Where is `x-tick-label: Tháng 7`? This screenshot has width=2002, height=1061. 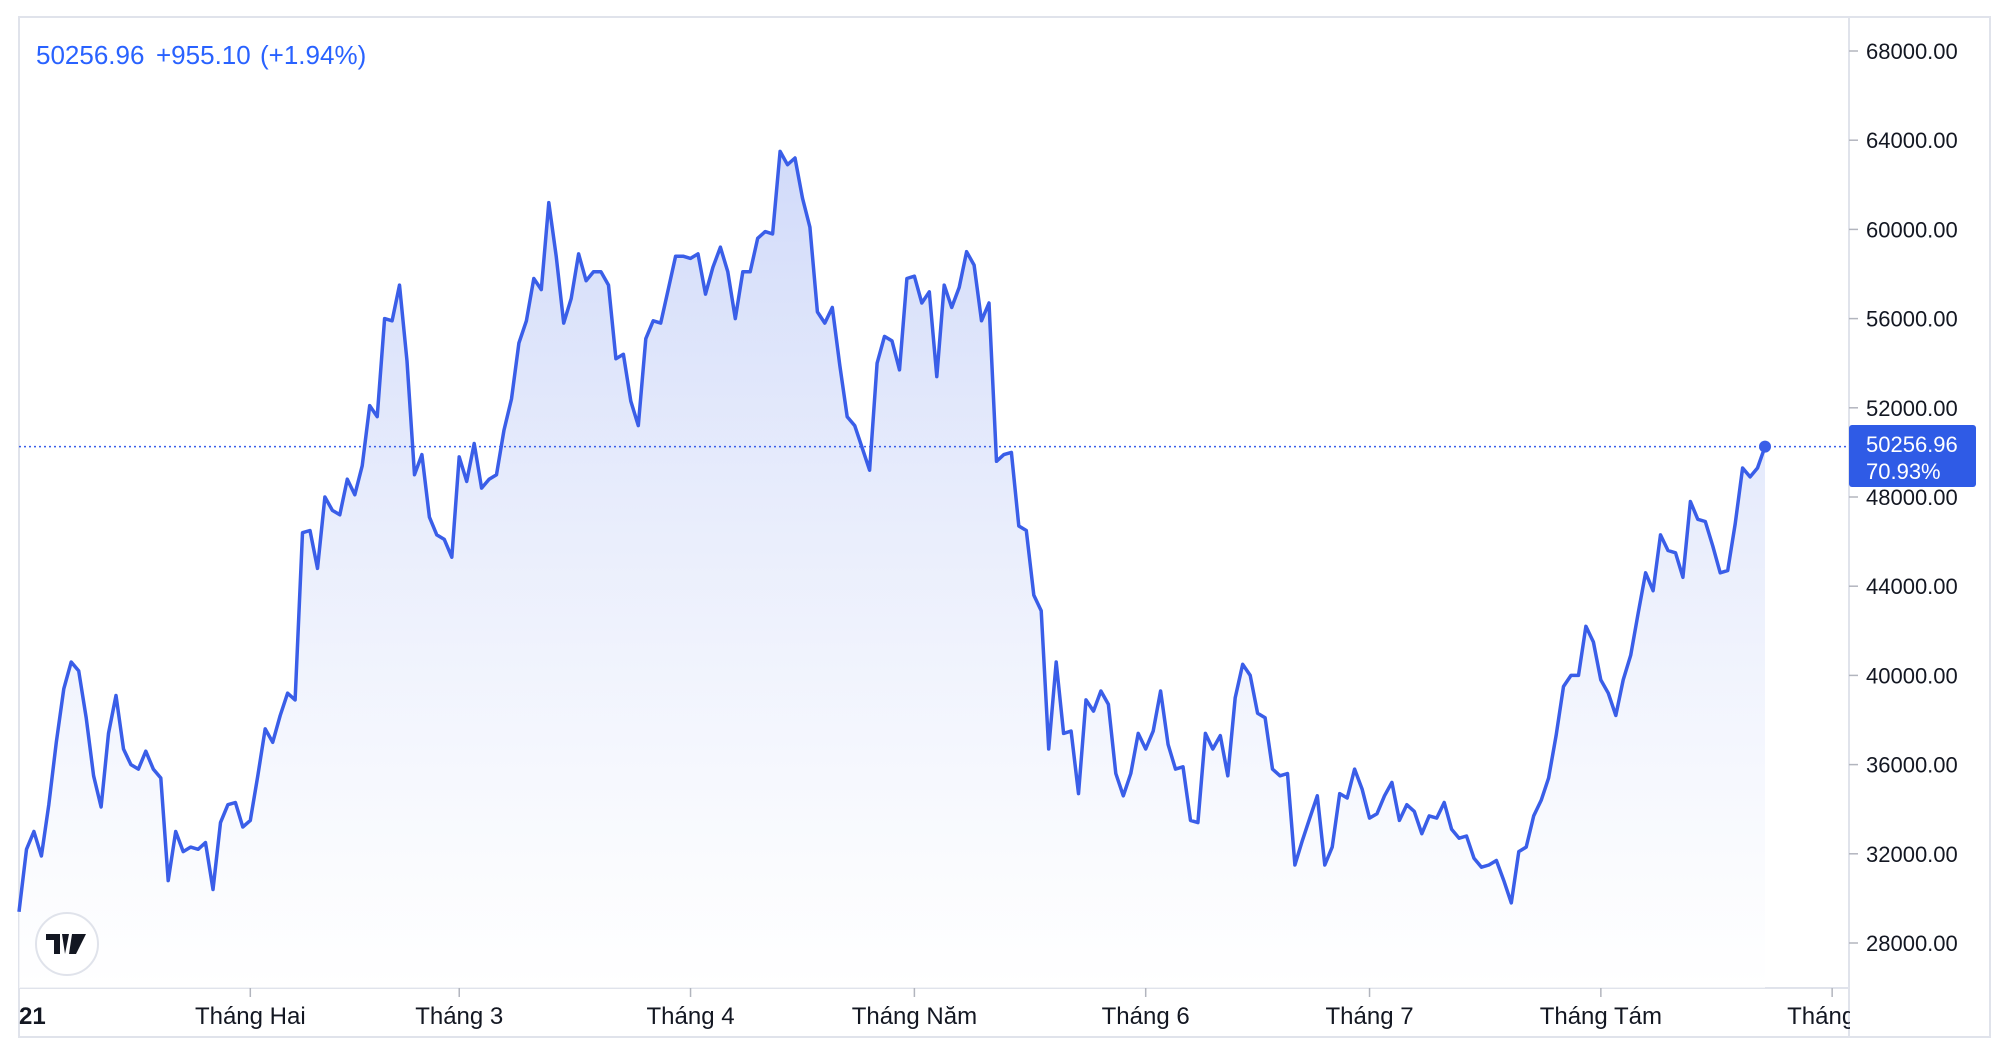 x-tick-label: Tháng 7 is located at coordinates (1369, 1016).